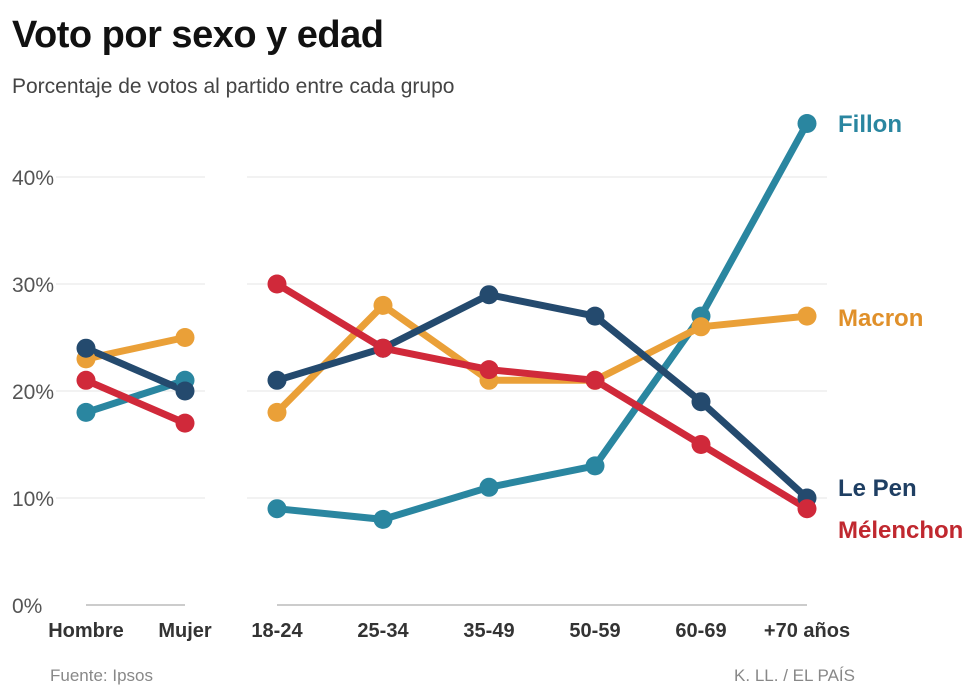 This screenshot has width=980, height=698. What do you see at coordinates (277, 631) in the screenshot?
I see `x-tick-label: 18-24` at bounding box center [277, 631].